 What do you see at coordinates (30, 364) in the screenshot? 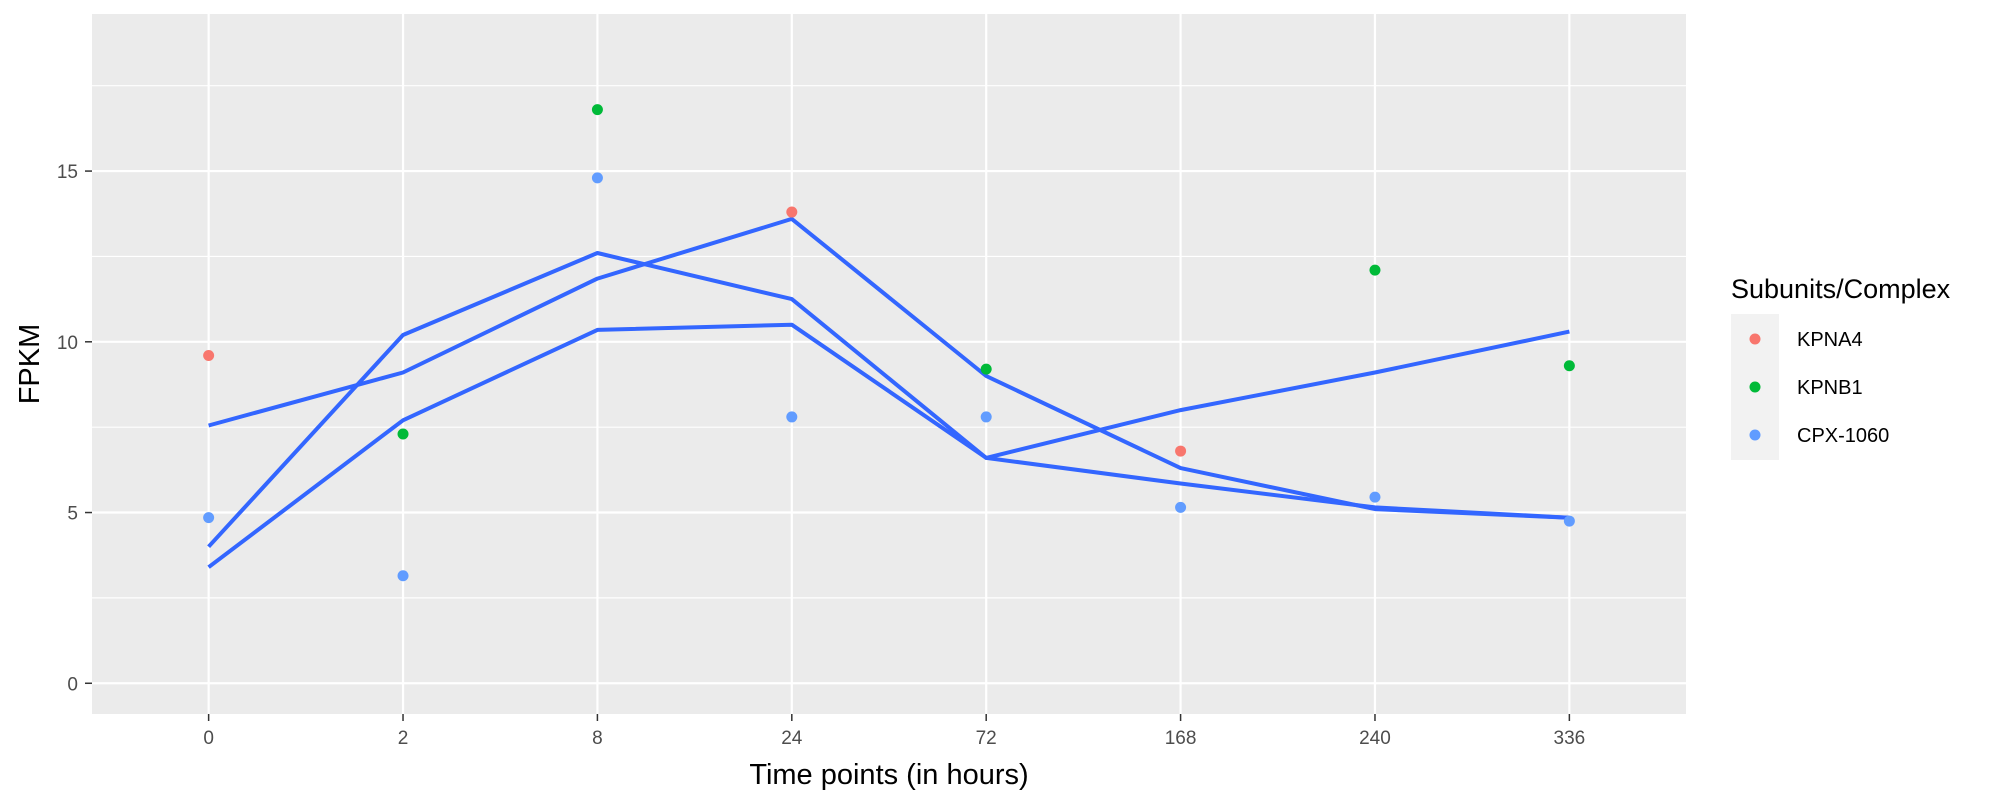
I see `y-axis-title: FPKM` at bounding box center [30, 364].